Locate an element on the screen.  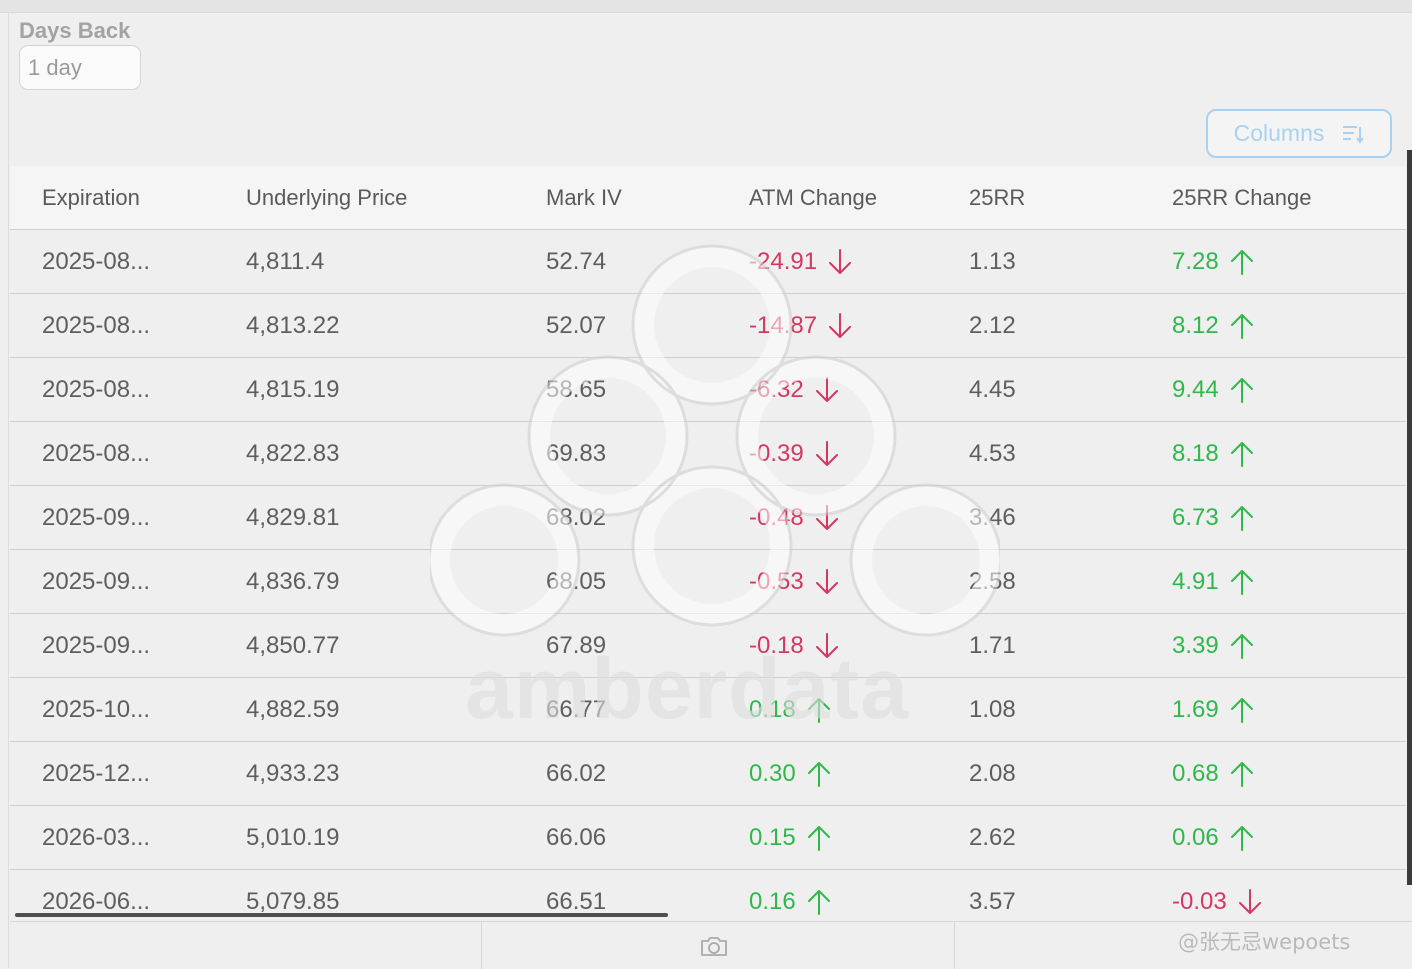
mark-iv-cell: 67.89 is located at coordinates (576, 645).